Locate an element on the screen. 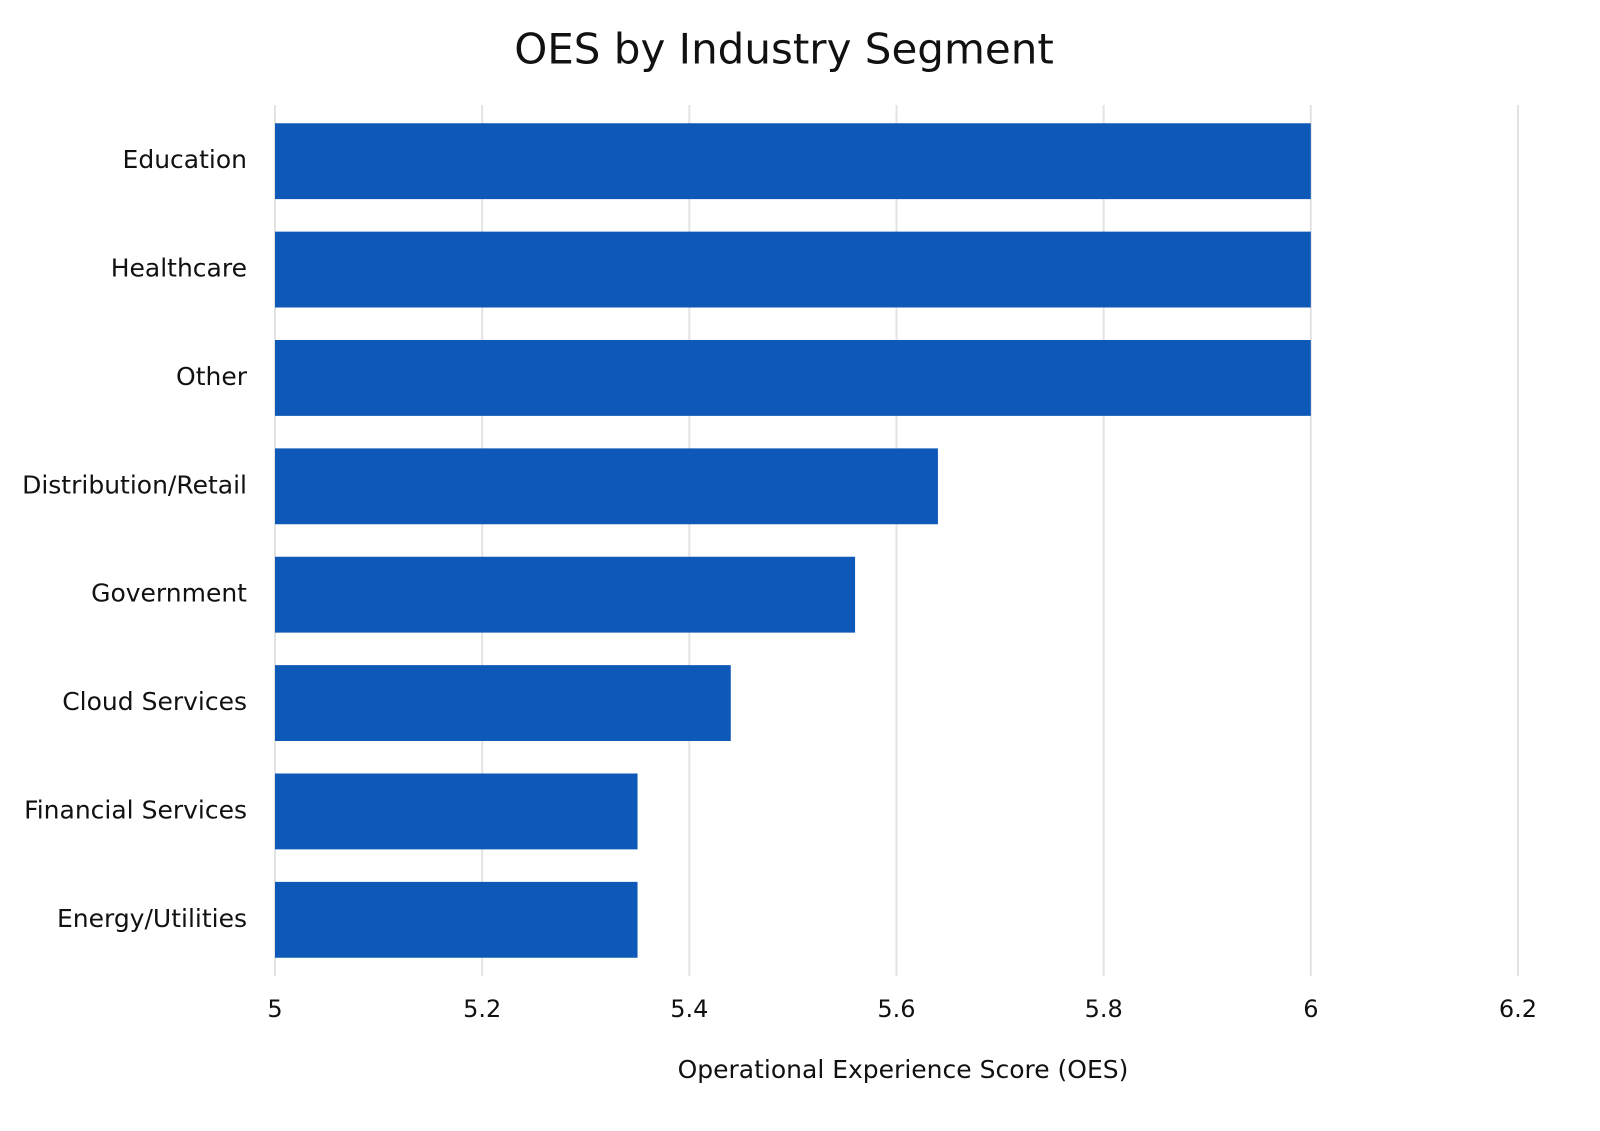 The image size is (1600, 1131). y-tick-label: Education is located at coordinates (185, 159).